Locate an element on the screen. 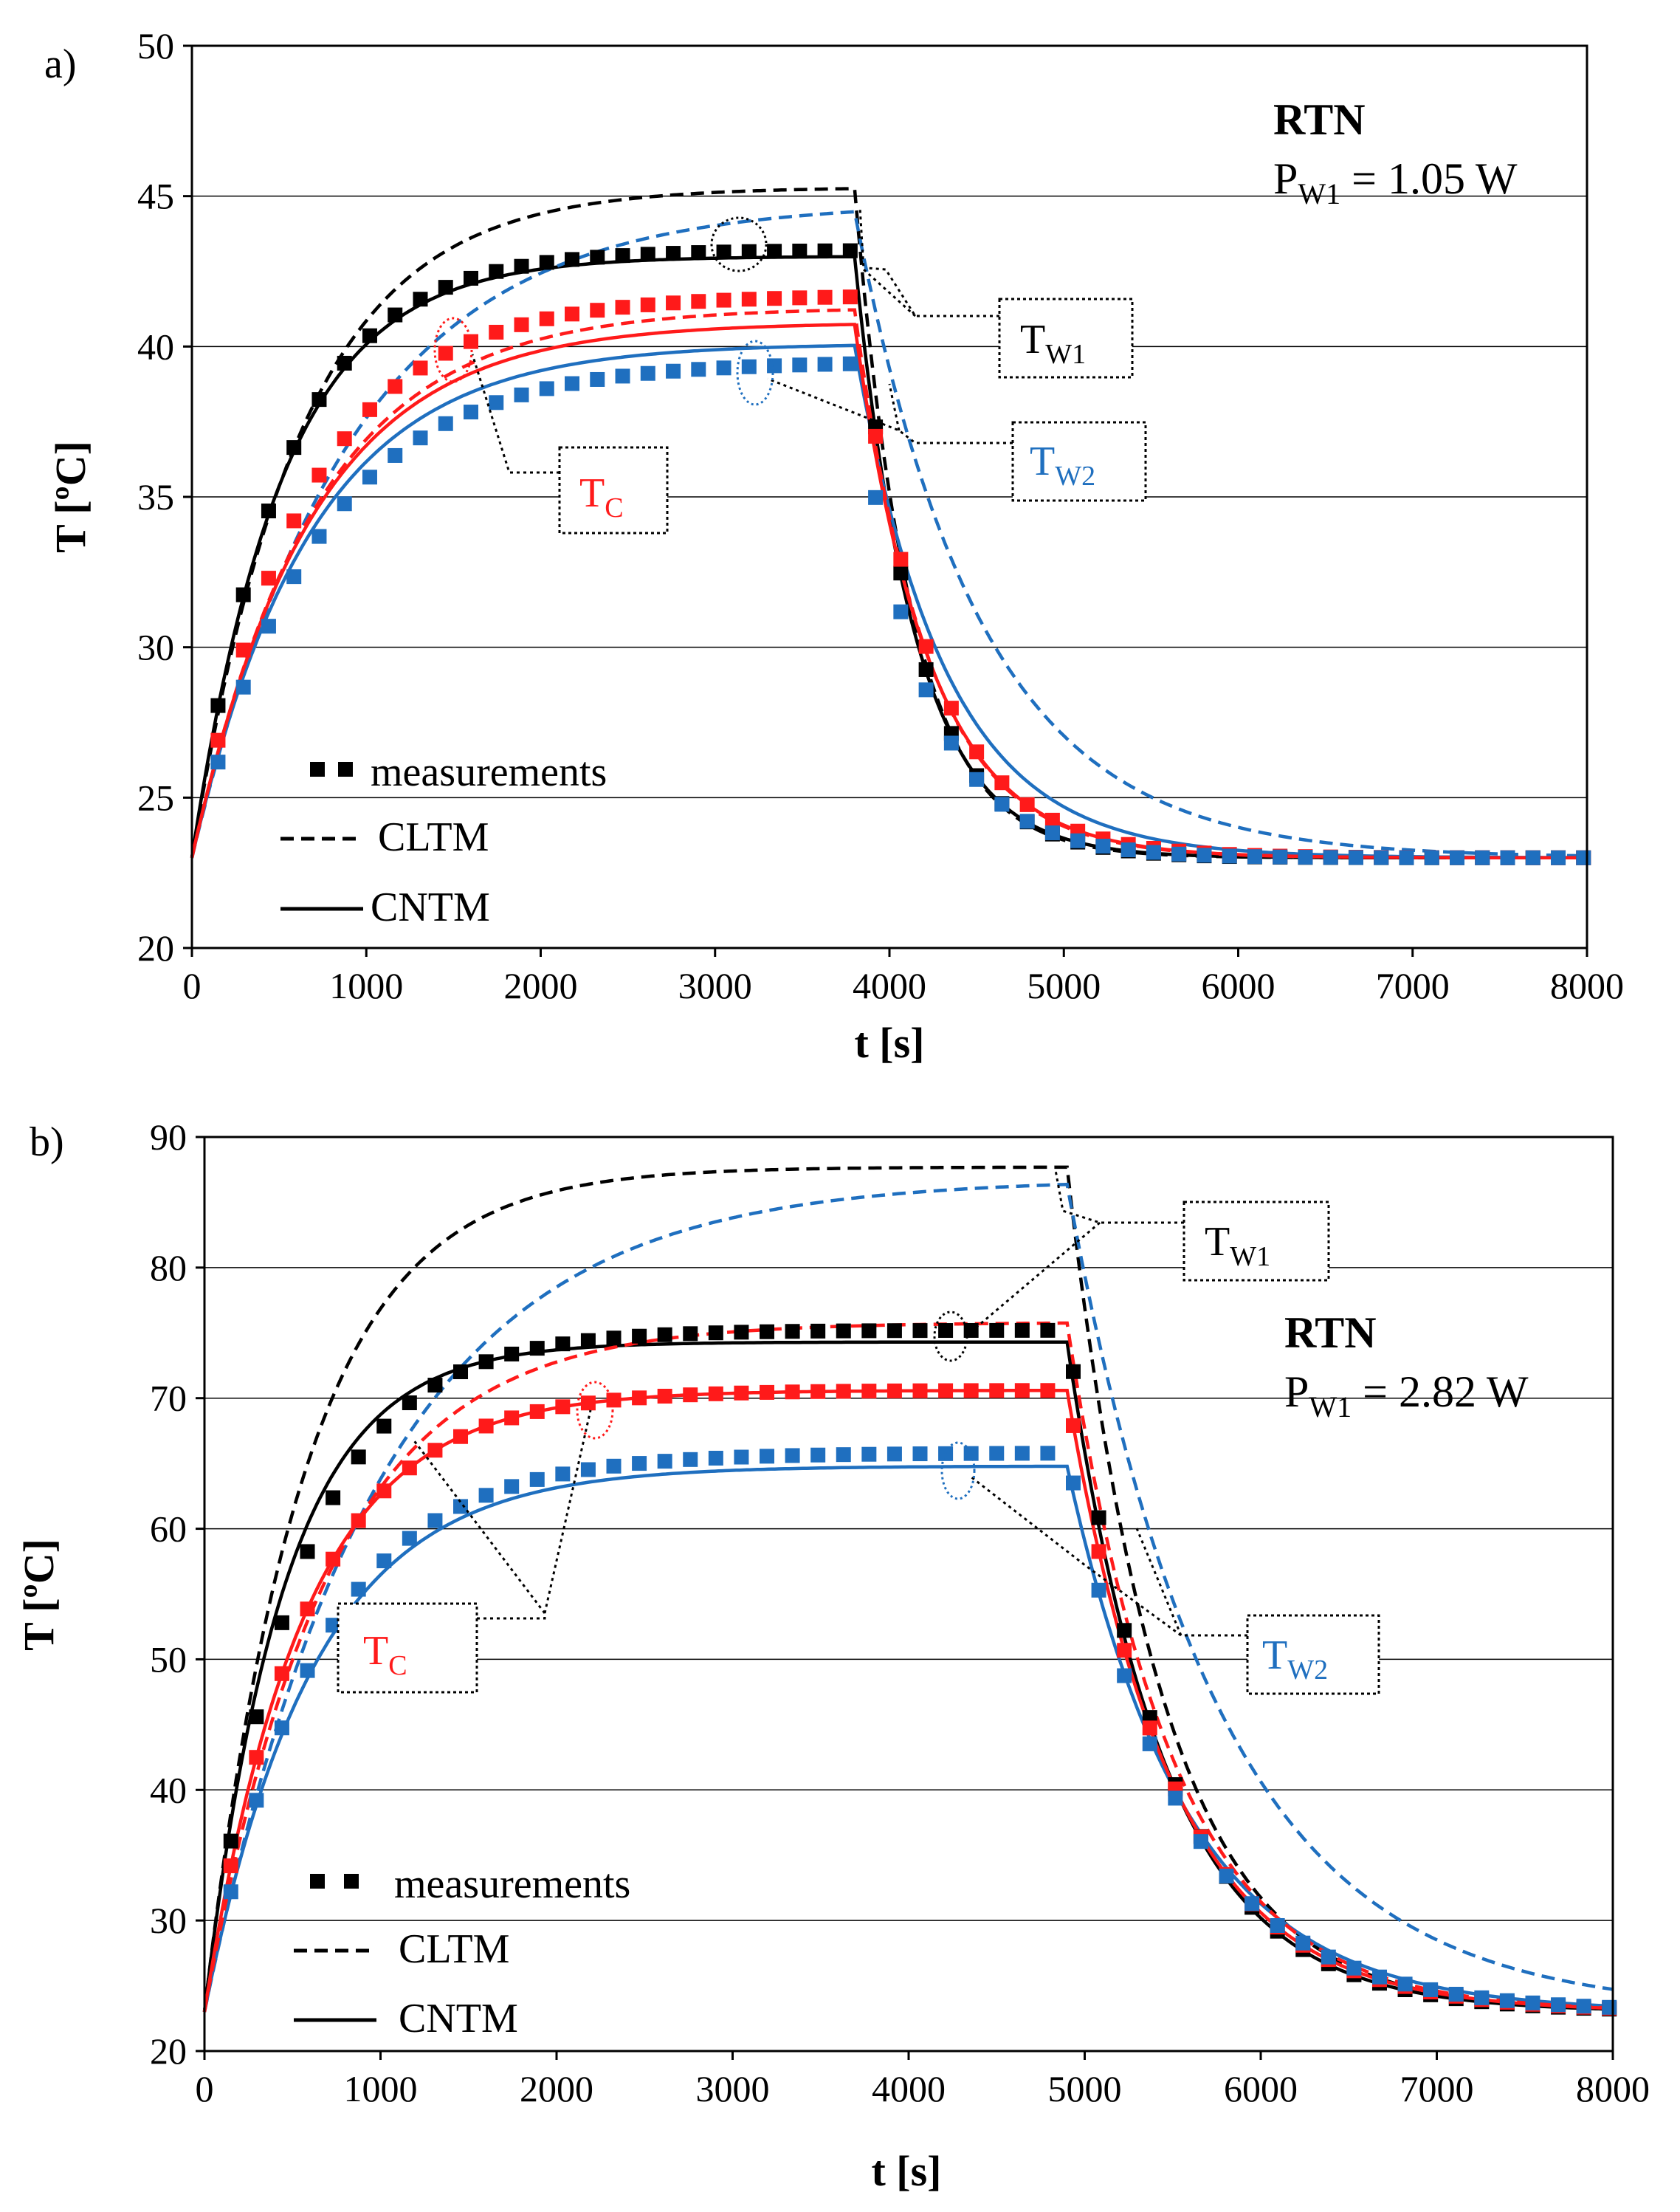  panel-a-y-ticks: 20 25 30 35 40 45 50 is located at coordinates (164, 497).